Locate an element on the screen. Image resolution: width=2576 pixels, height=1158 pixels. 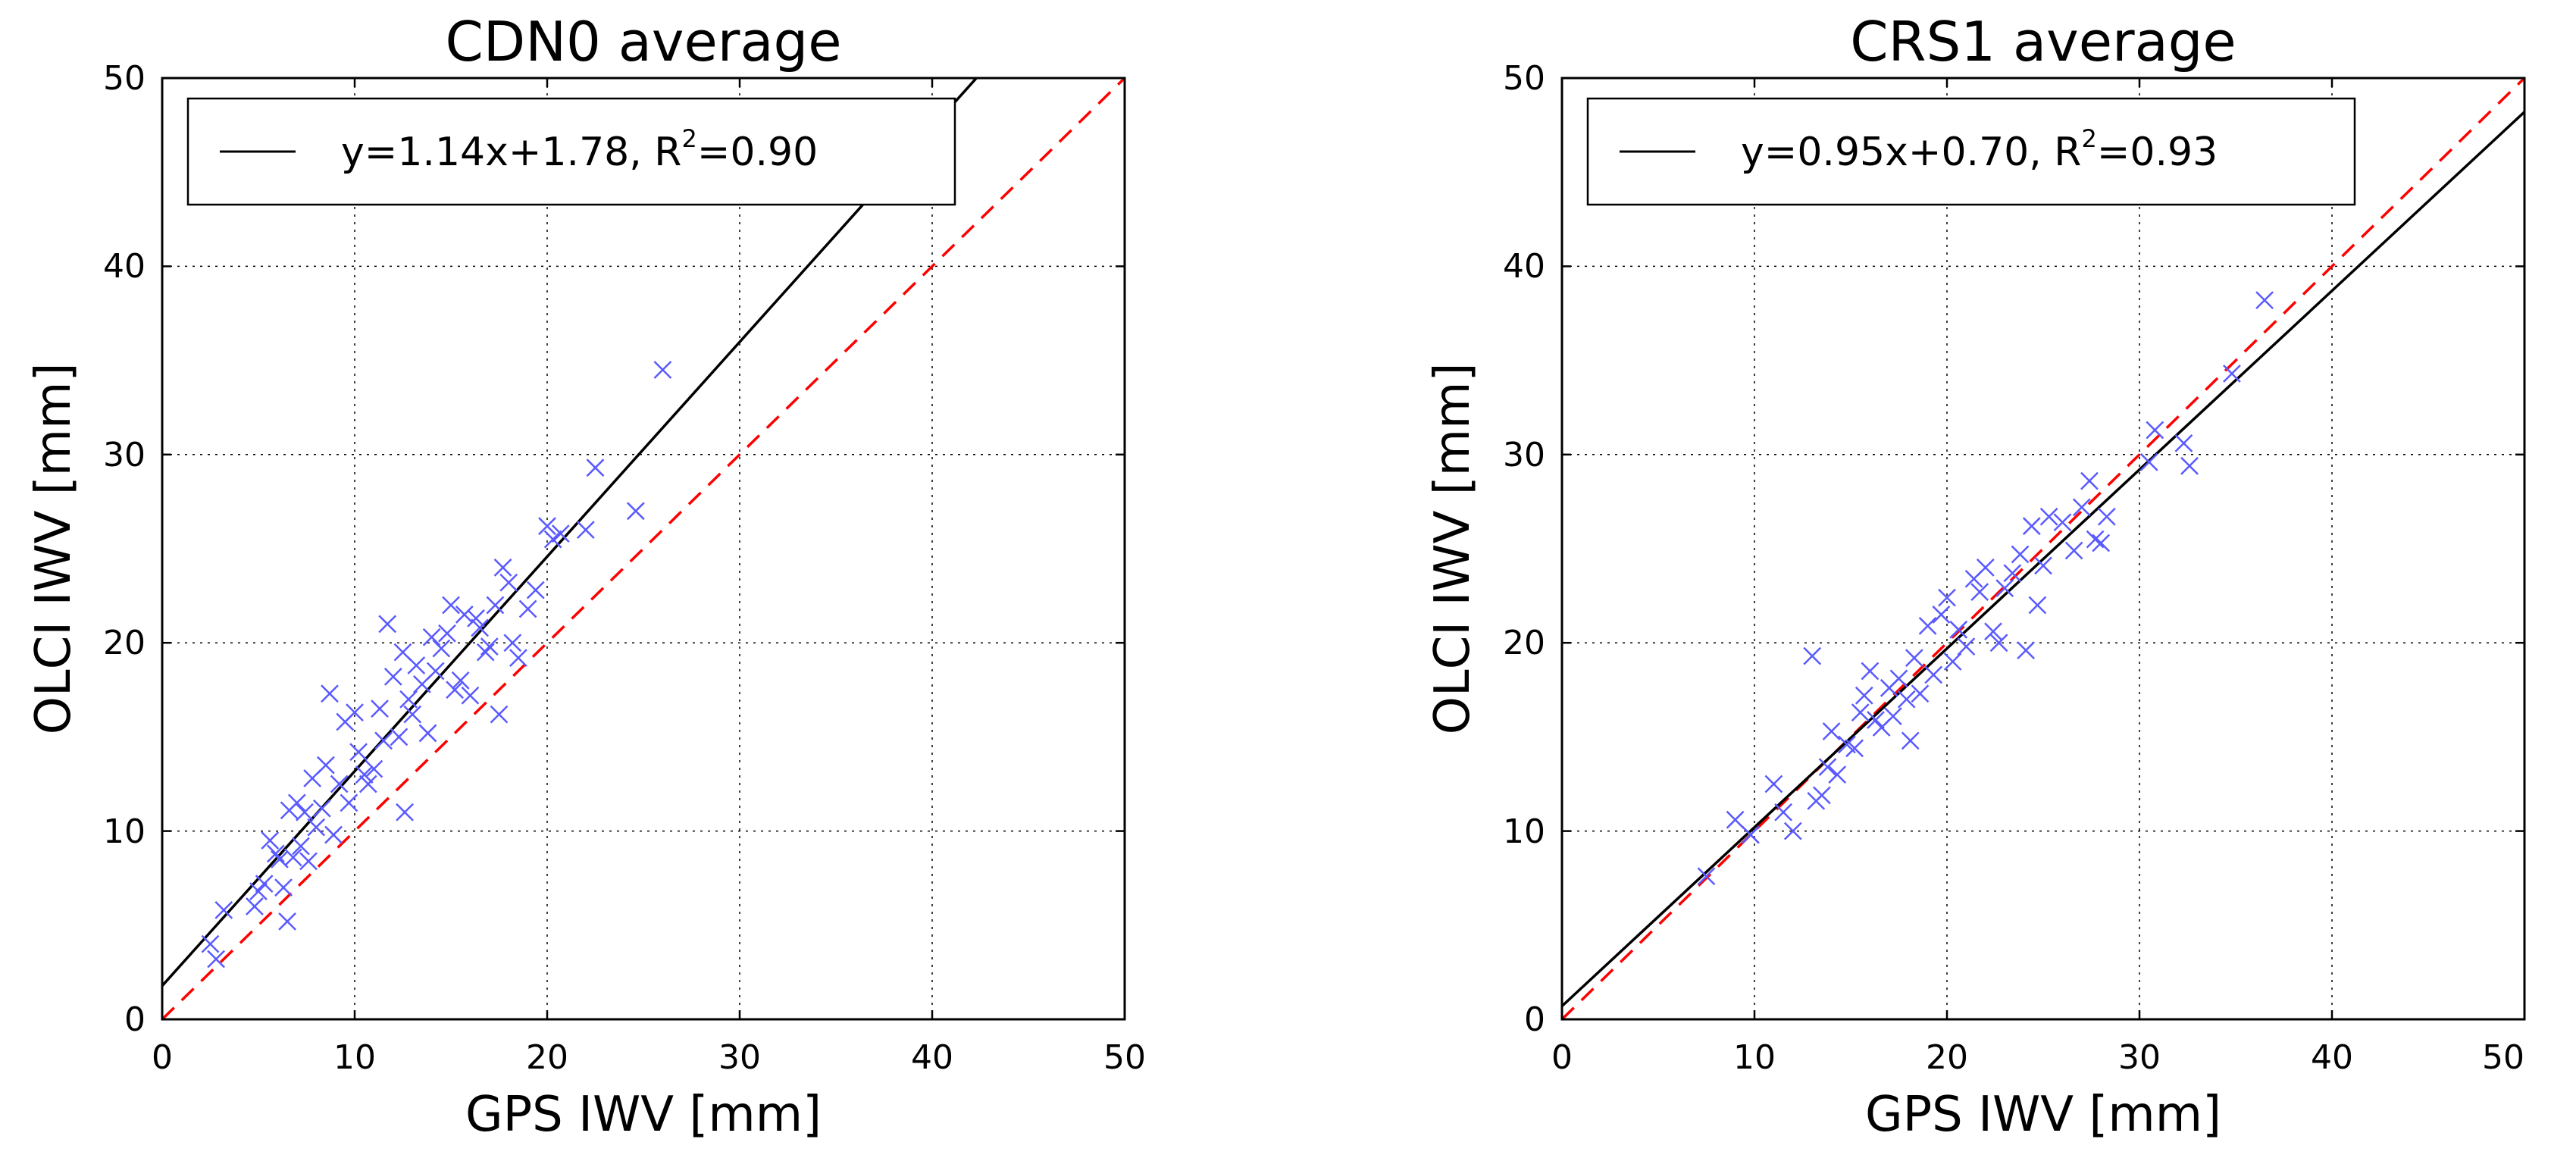
y-tick-label: 20 is located at coordinates (125, 643).